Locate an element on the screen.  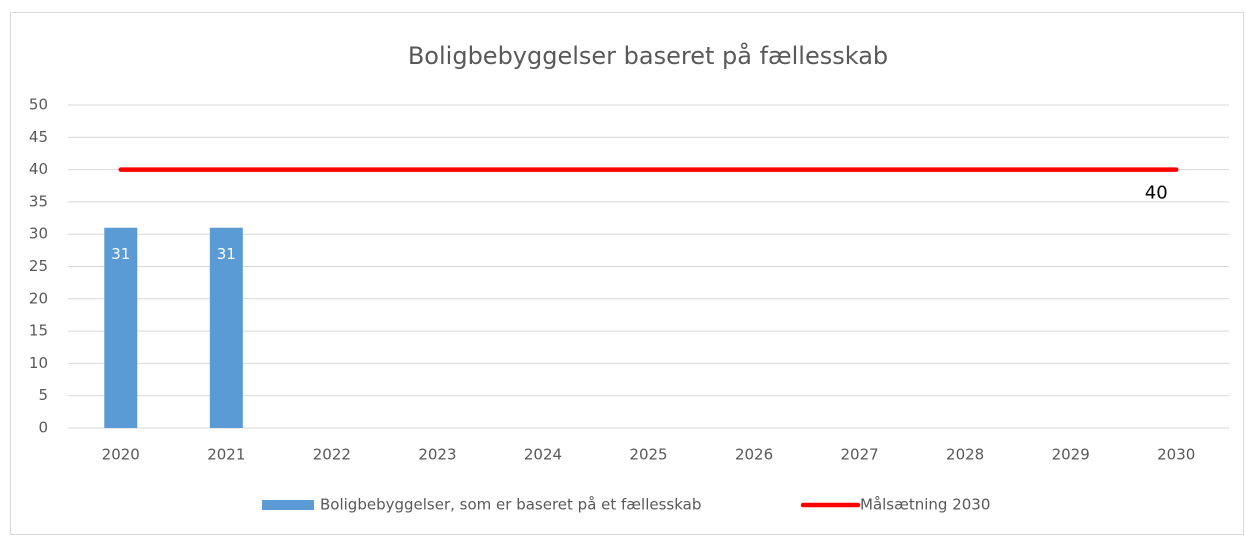
y-tick-label: 25 is located at coordinates (38, 266).